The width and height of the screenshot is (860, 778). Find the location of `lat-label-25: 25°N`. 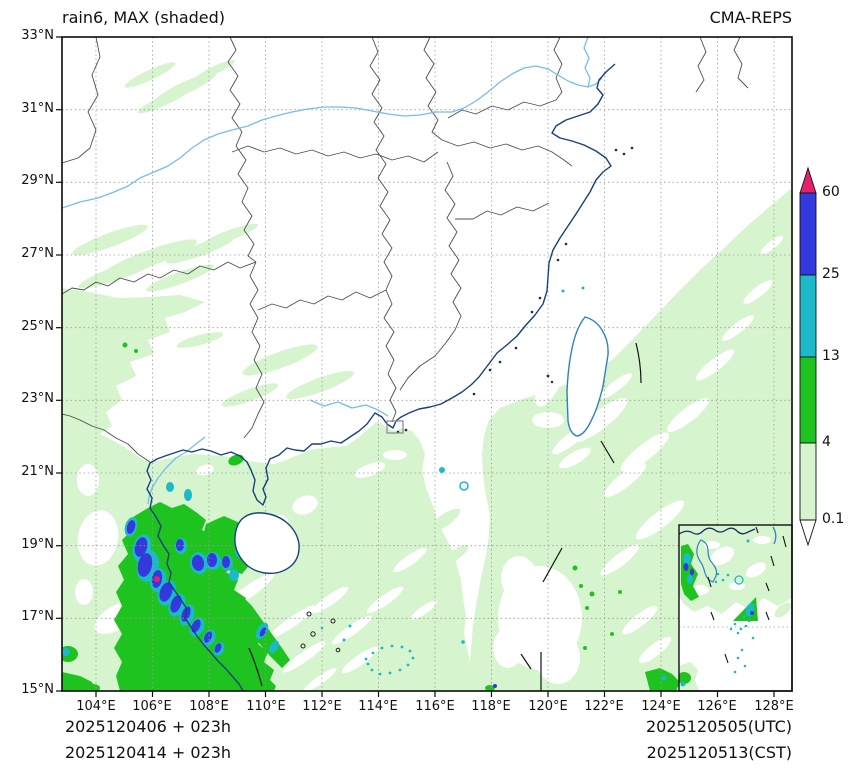

lat-label-25: 25°N is located at coordinates (37, 326).